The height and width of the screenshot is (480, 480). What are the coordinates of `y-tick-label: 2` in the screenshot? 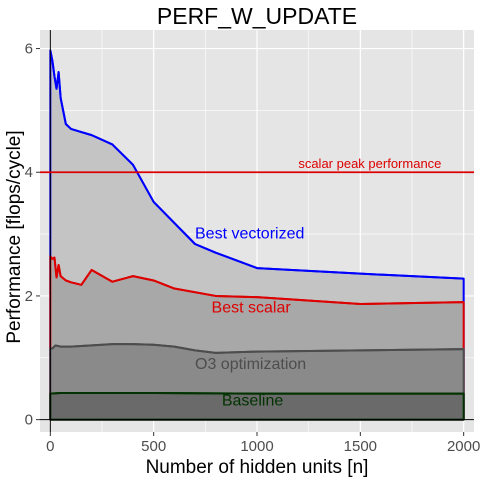 It's located at (29, 296).